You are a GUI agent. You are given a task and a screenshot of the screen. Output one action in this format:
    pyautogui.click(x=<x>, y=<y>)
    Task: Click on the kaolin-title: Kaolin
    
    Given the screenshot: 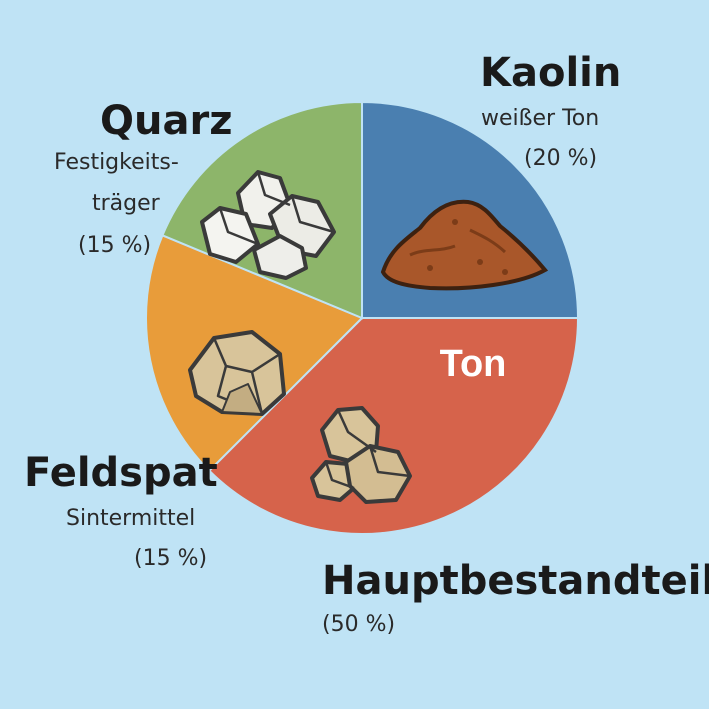 What is the action you would take?
    pyautogui.click(x=551, y=73)
    